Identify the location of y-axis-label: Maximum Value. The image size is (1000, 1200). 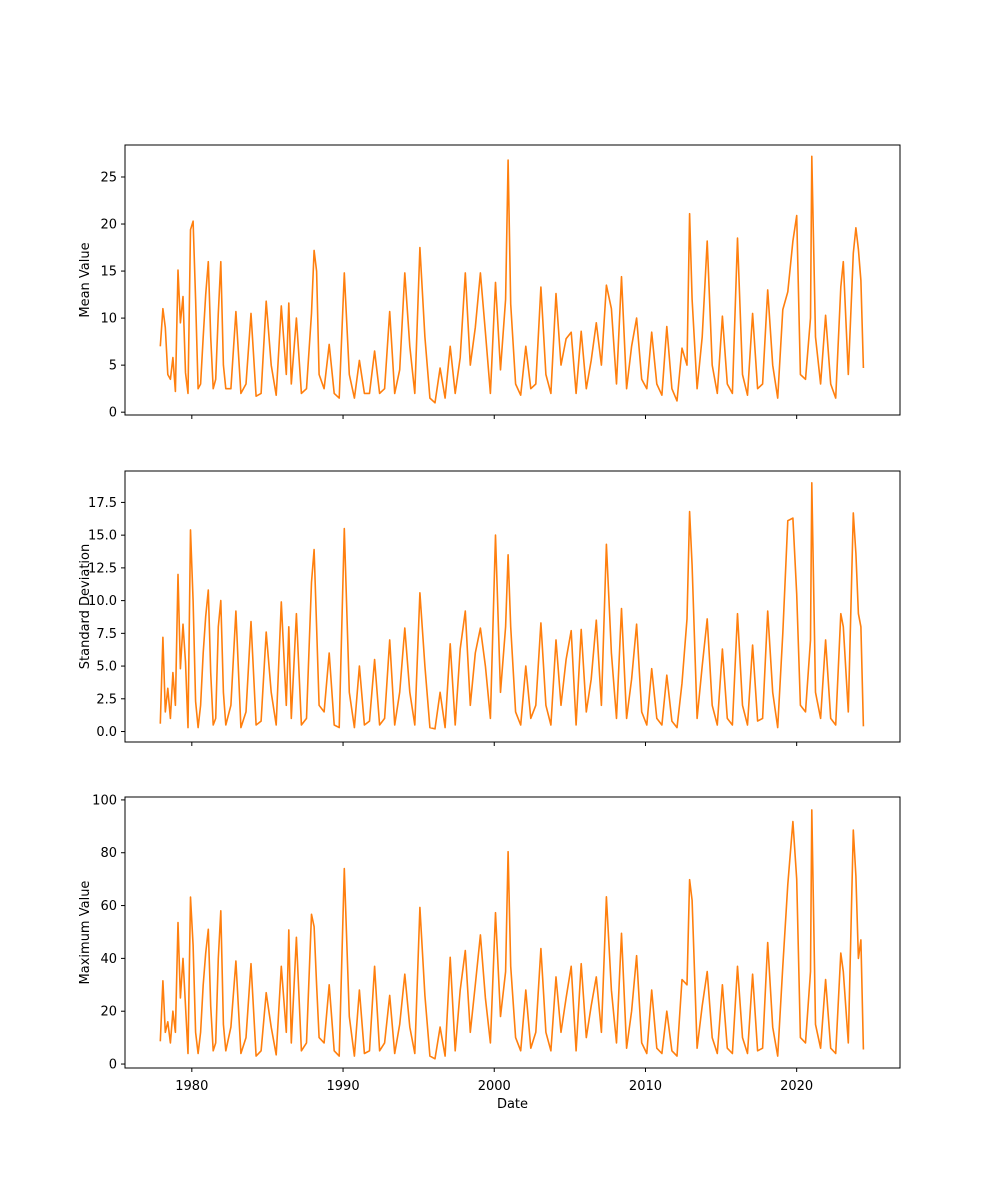
(85, 933).